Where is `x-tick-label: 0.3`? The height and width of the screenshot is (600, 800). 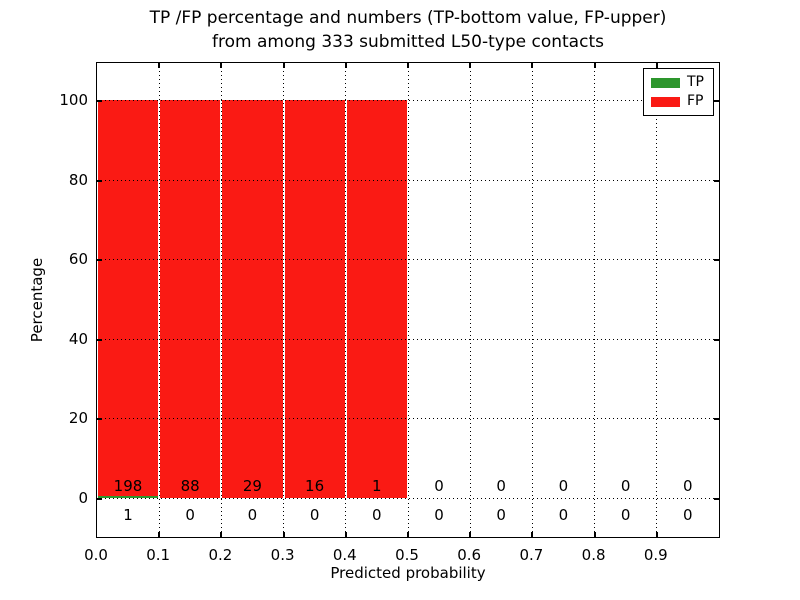 x-tick-label: 0.3 is located at coordinates (282, 555).